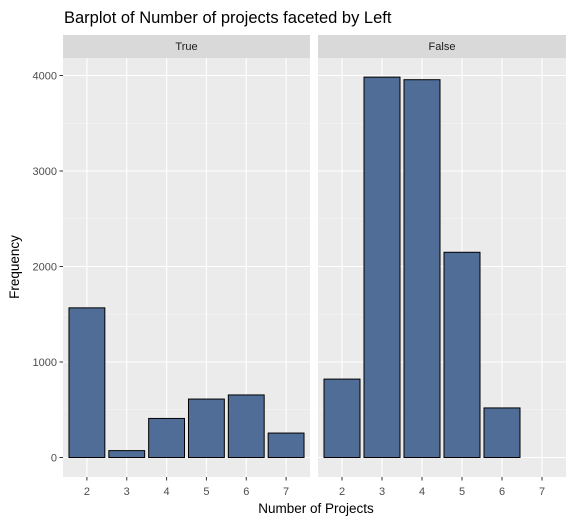  I want to click on y-tick-label: 0, so click(54, 459).